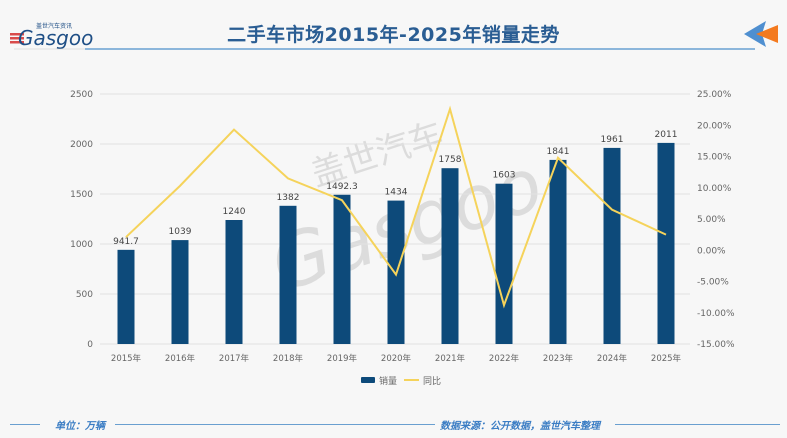 The height and width of the screenshot is (438, 787). Describe the element at coordinates (81, 195) in the screenshot. I see `left-tick-label: 1500` at that location.